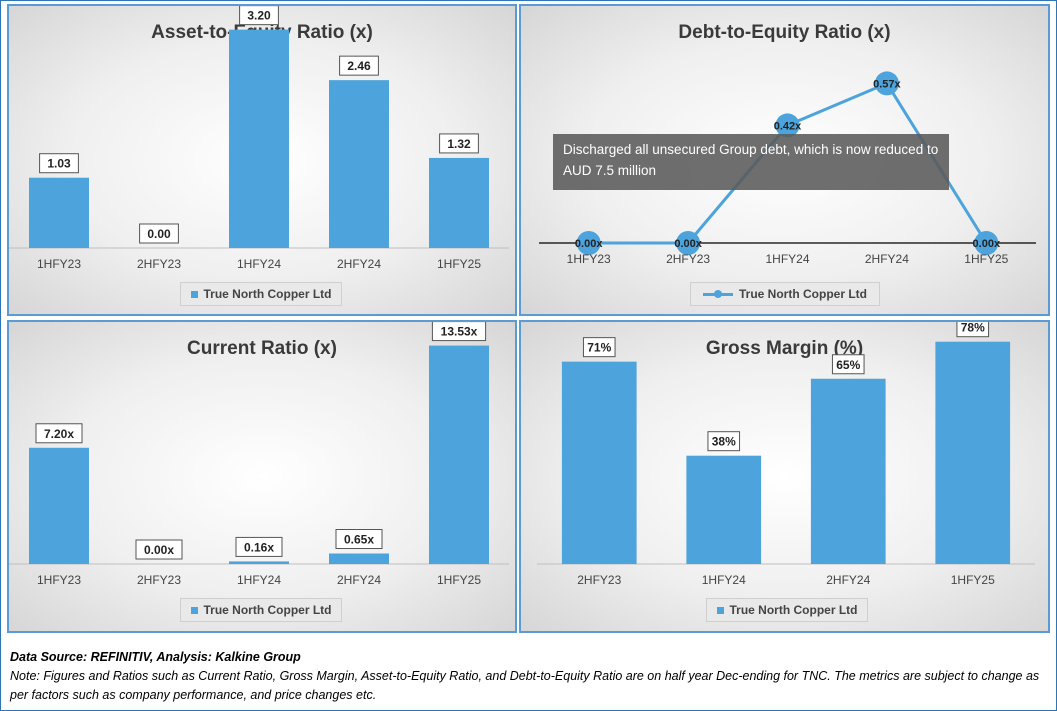  I want to click on data-label: 0.00, so click(159, 234).